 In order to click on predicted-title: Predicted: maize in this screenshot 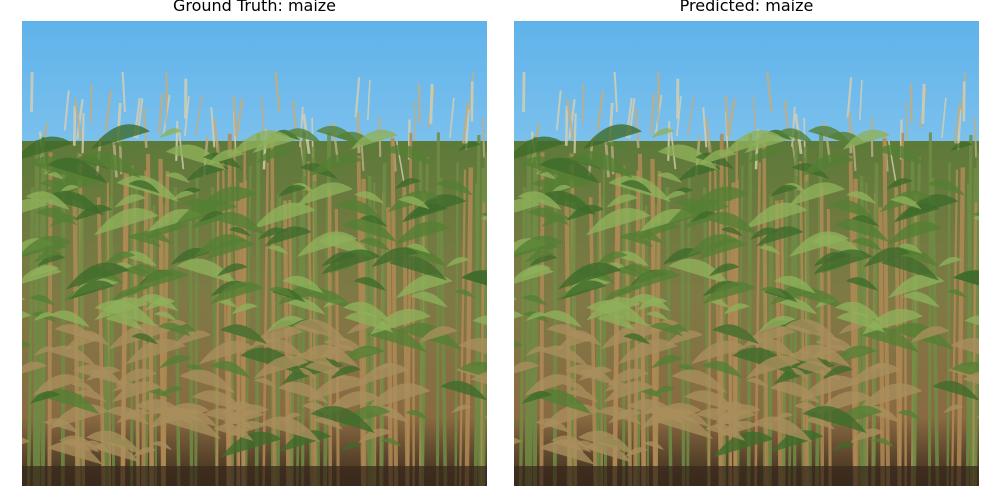, I will do `click(746, 7)`.